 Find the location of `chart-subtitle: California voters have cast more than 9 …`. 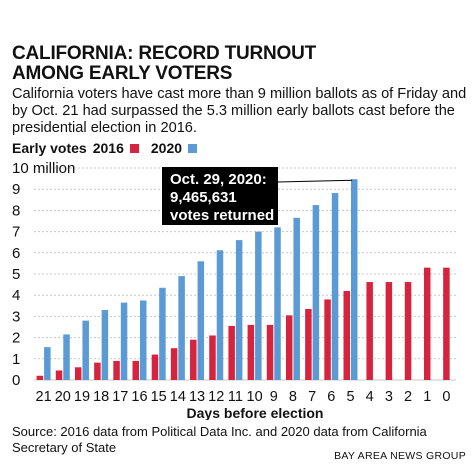

chart-subtitle: California voters have cast more than 9 … is located at coordinates (239, 111).